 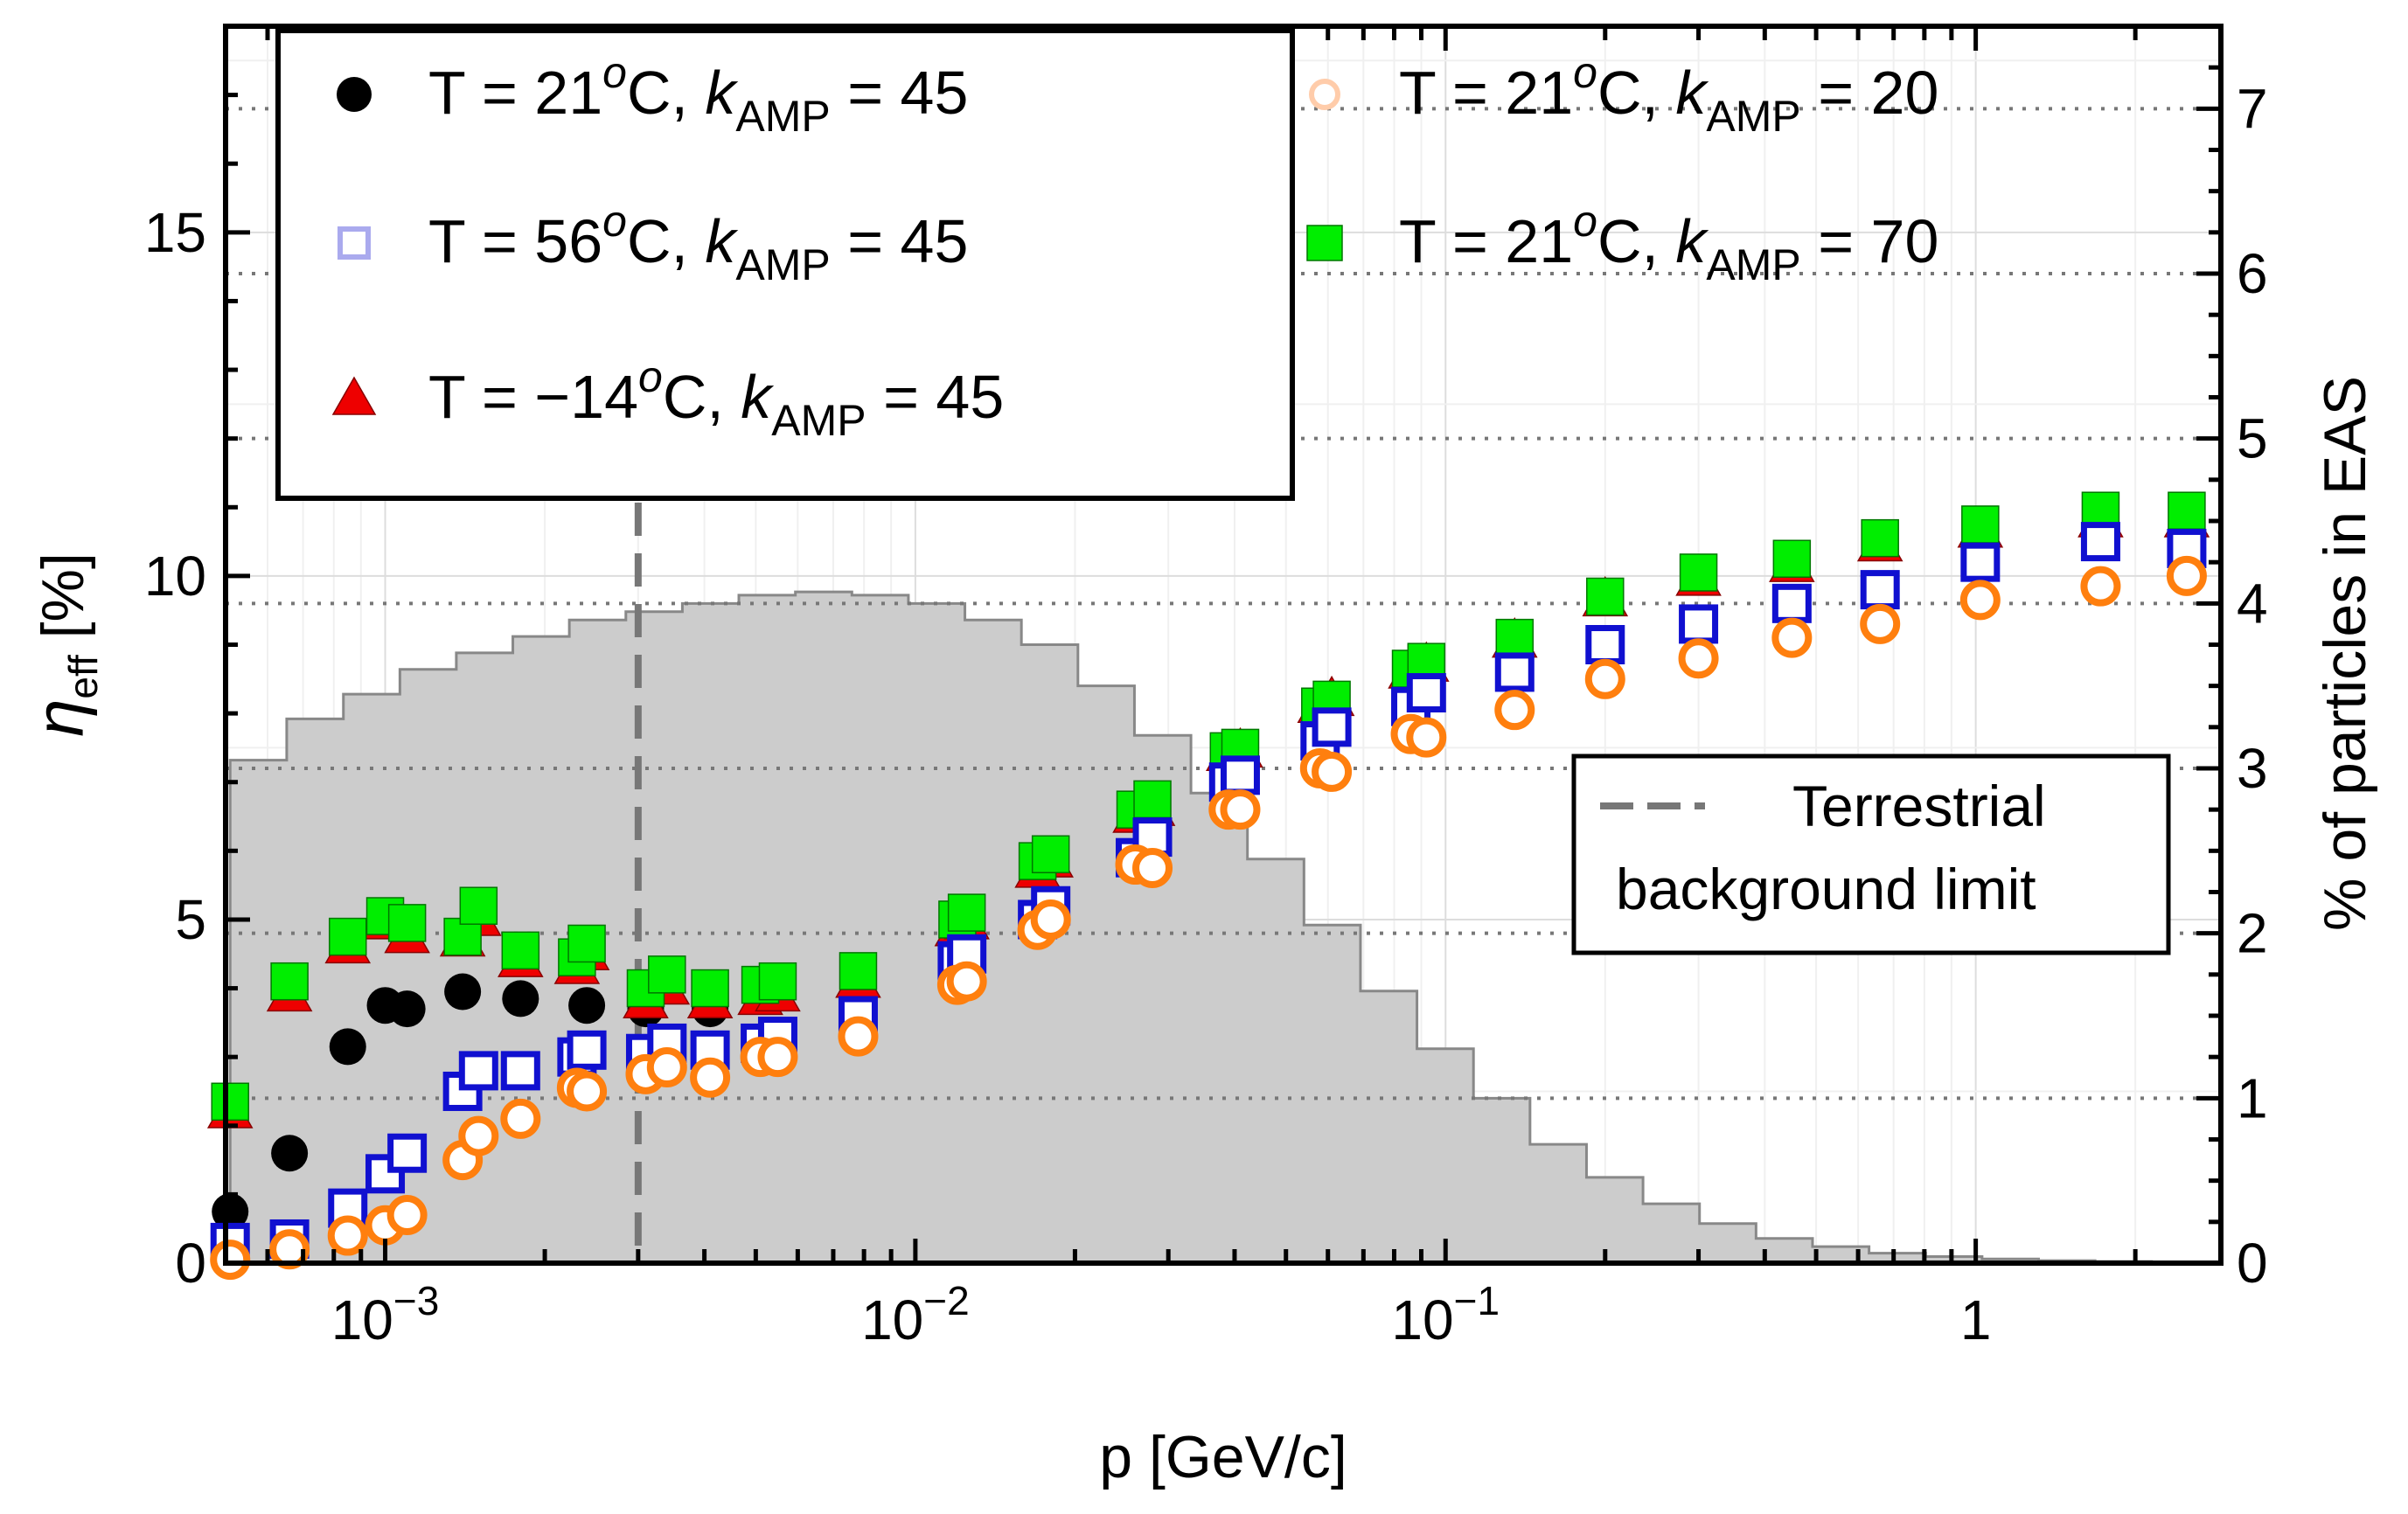 What do you see at coordinates (946, 1301) in the screenshot?
I see `x-tick-exponent: −2` at bounding box center [946, 1301].